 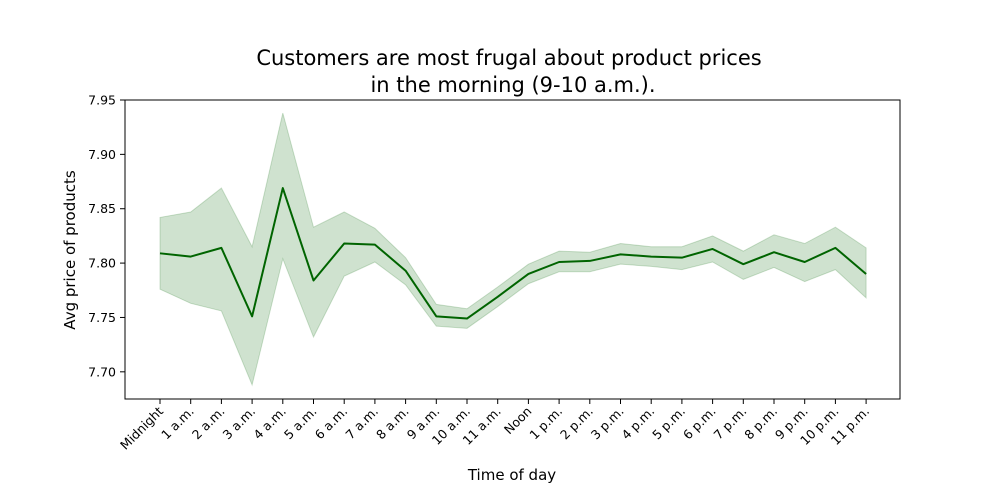 I want to click on x-tick-label: Midnight, so click(x=141, y=427).